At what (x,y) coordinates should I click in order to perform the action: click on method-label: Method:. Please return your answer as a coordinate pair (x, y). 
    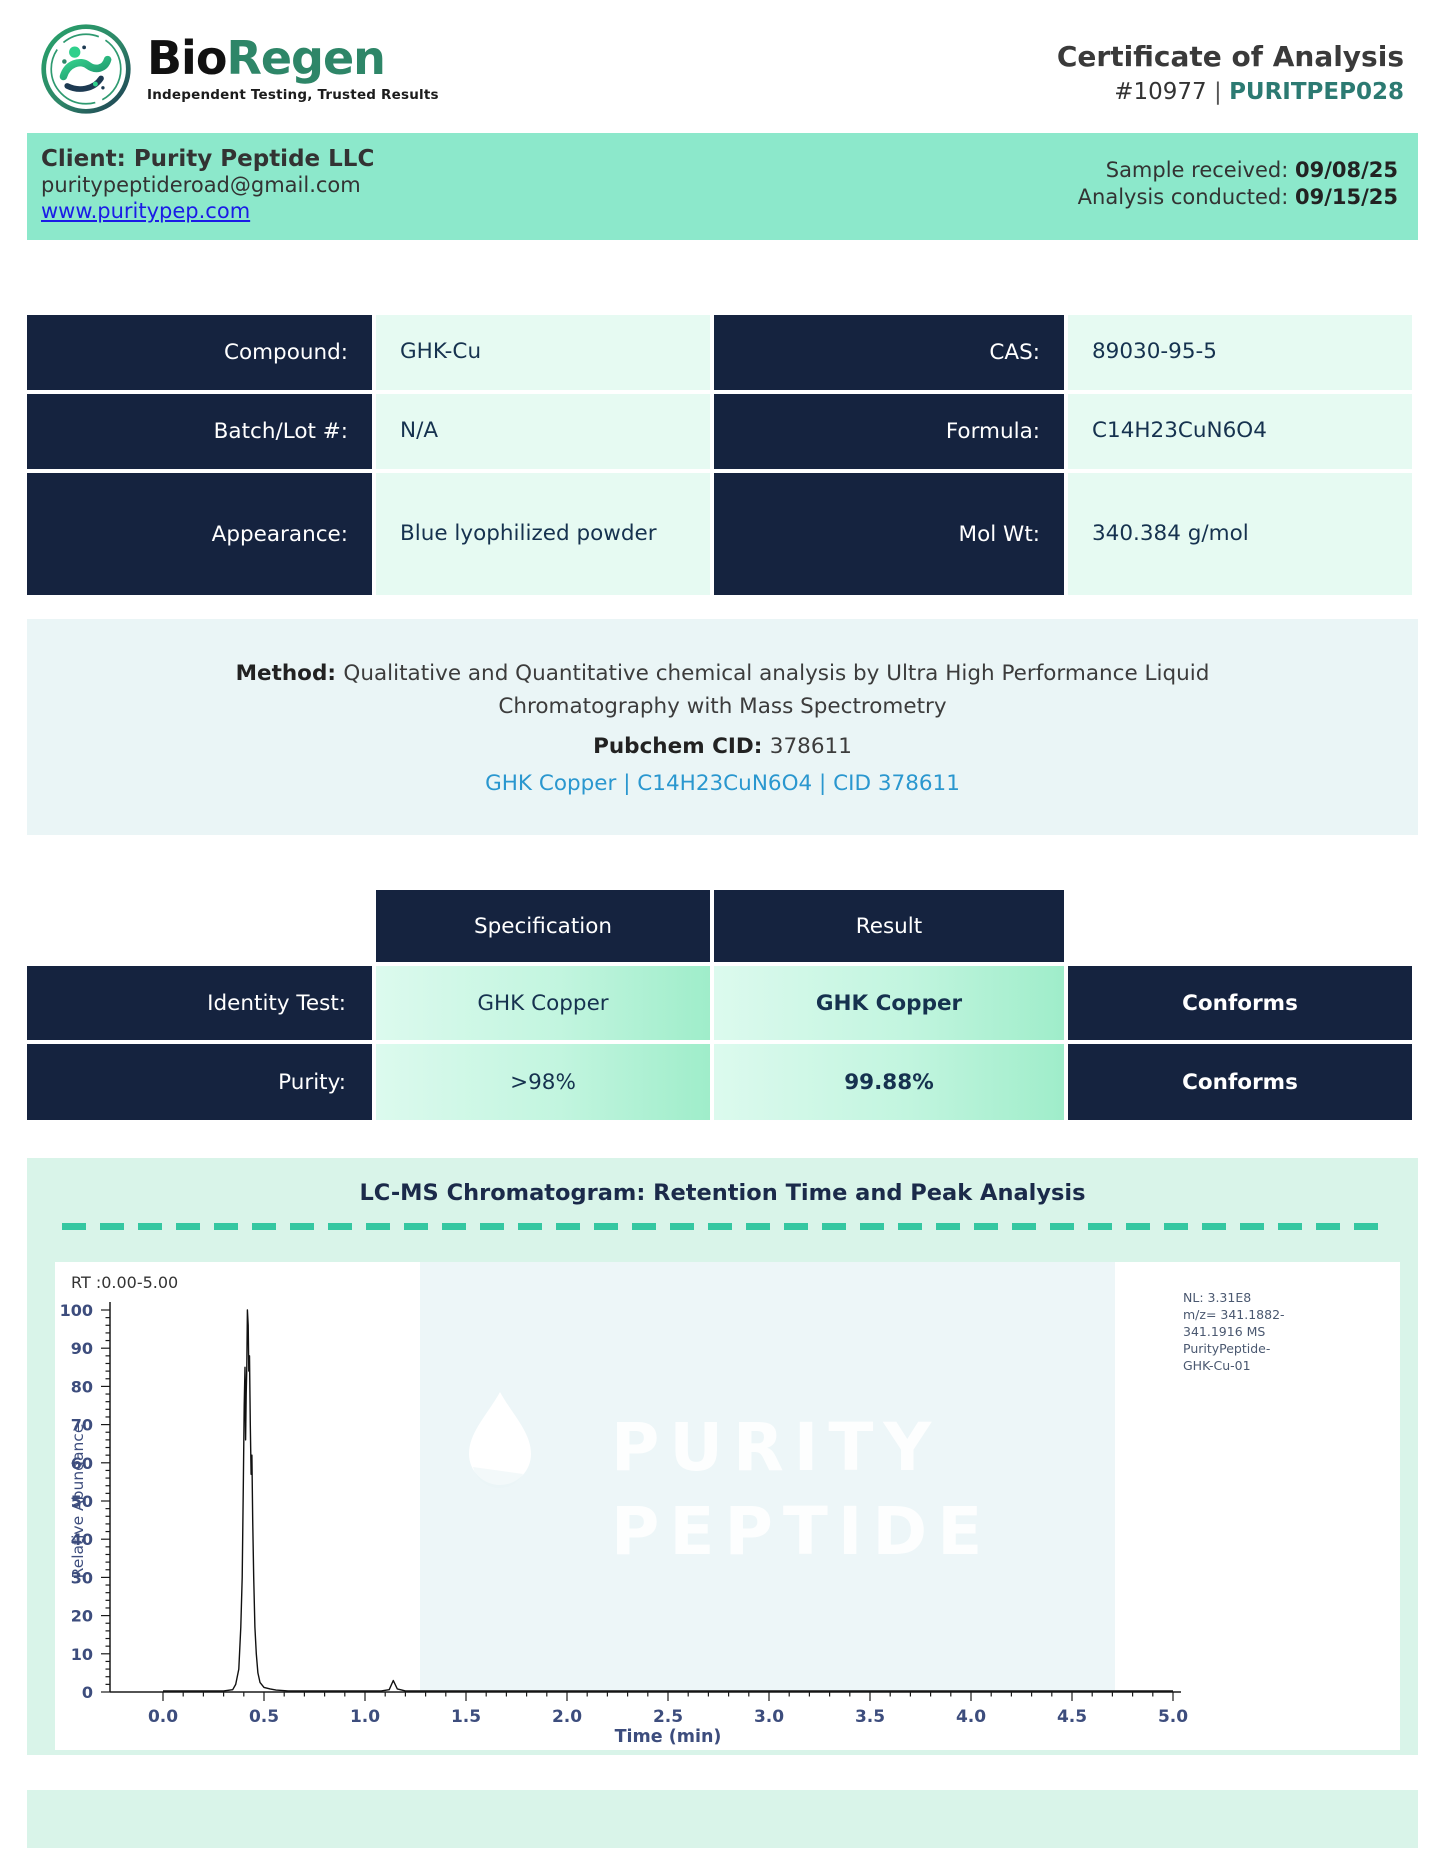
    Looking at the image, I should click on (289, 673).